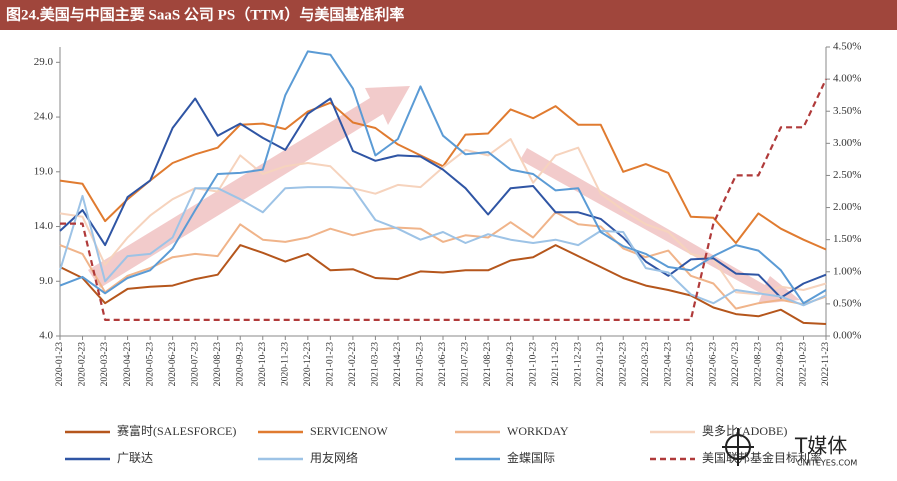 The height and width of the screenshot is (481, 897). I want to click on x-tick-label: 2021-12-23, so click(578, 364).